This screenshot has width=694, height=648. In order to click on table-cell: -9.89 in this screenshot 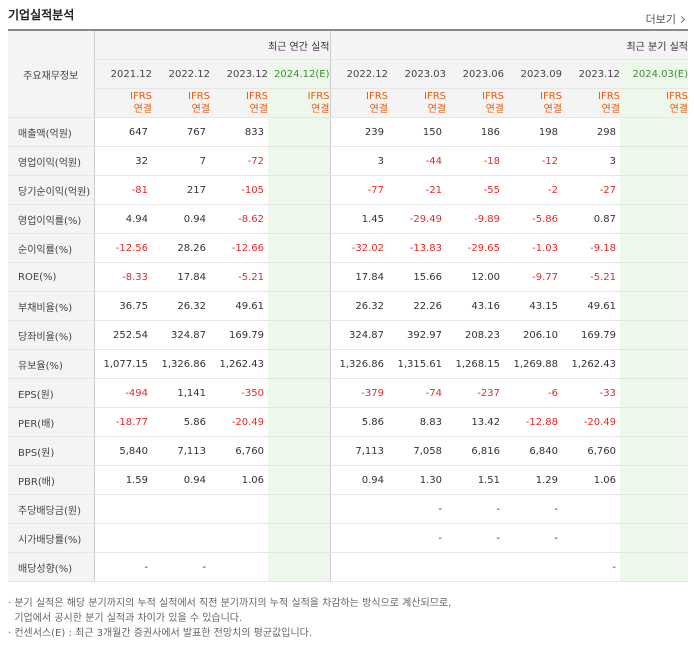, I will do `click(475, 219)`.